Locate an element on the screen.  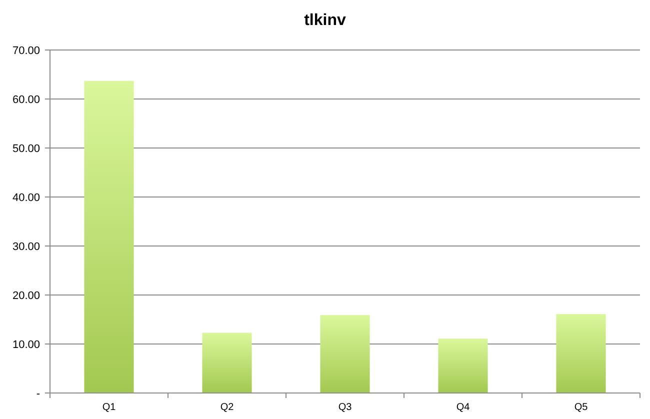
x-tick-label: Q1 is located at coordinates (109, 407).